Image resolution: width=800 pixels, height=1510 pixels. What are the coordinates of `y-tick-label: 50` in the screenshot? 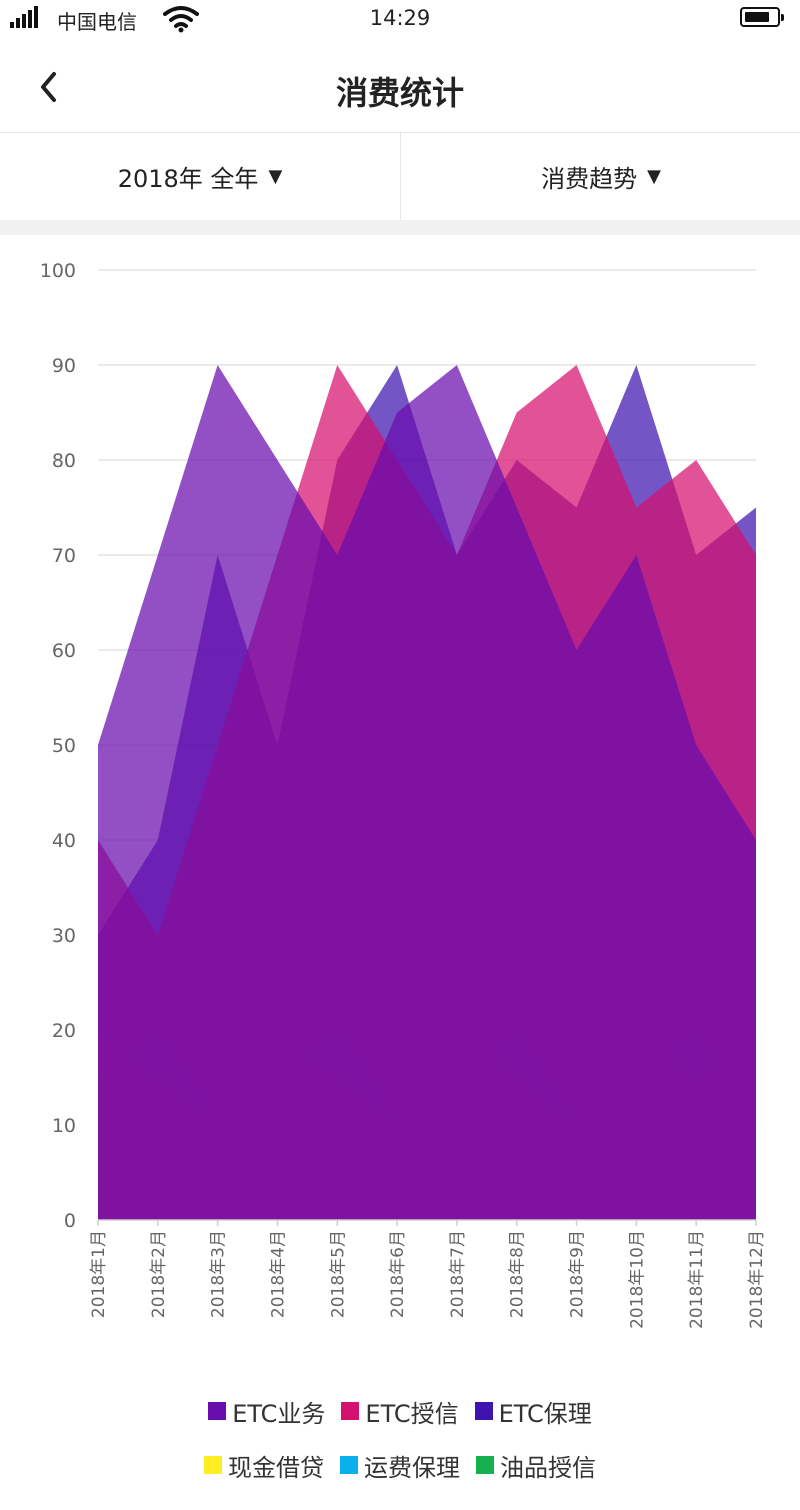 It's located at (64, 746).